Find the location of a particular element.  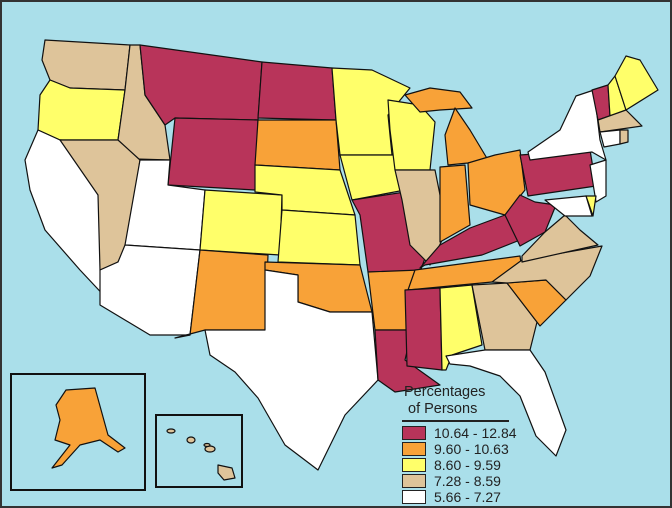

legend-label: 5.66 - 7.27 is located at coordinates (467, 496).